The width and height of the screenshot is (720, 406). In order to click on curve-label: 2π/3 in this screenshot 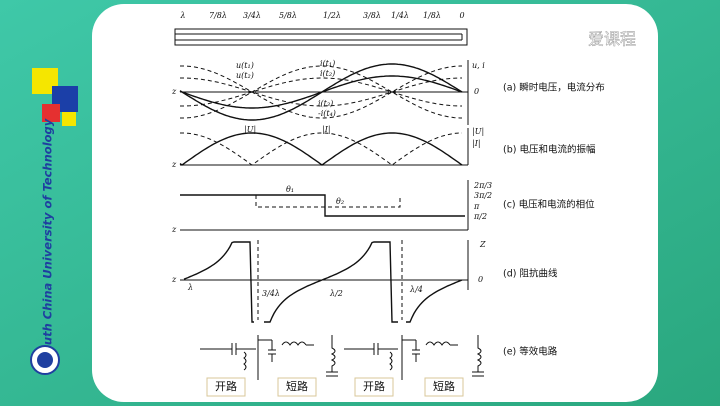, I will do `click(482, 185)`.